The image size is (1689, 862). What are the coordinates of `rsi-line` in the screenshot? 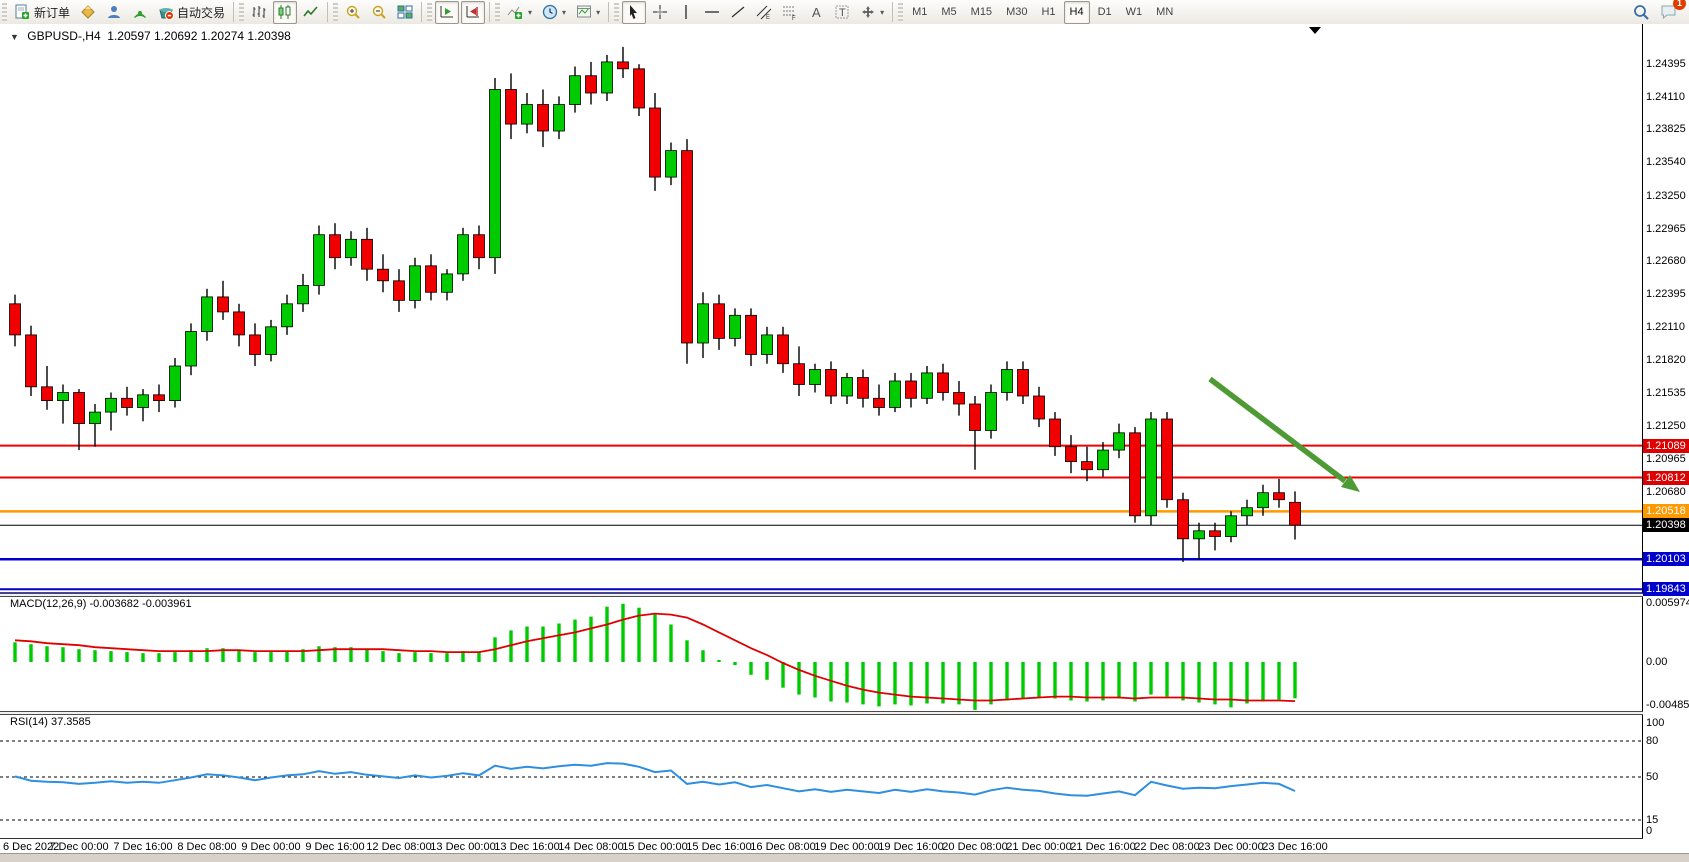 It's located at (655, 779).